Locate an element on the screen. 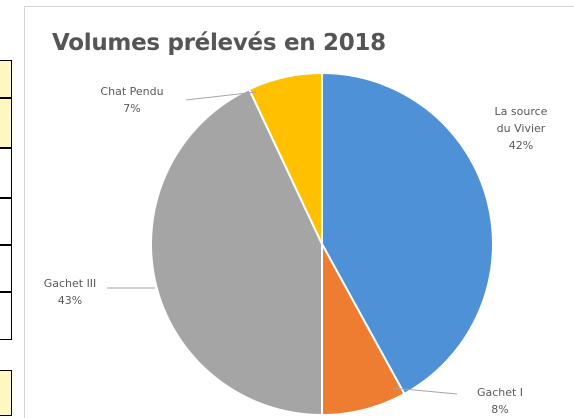  data-label: Gachet III 43% is located at coordinates (70, 292).